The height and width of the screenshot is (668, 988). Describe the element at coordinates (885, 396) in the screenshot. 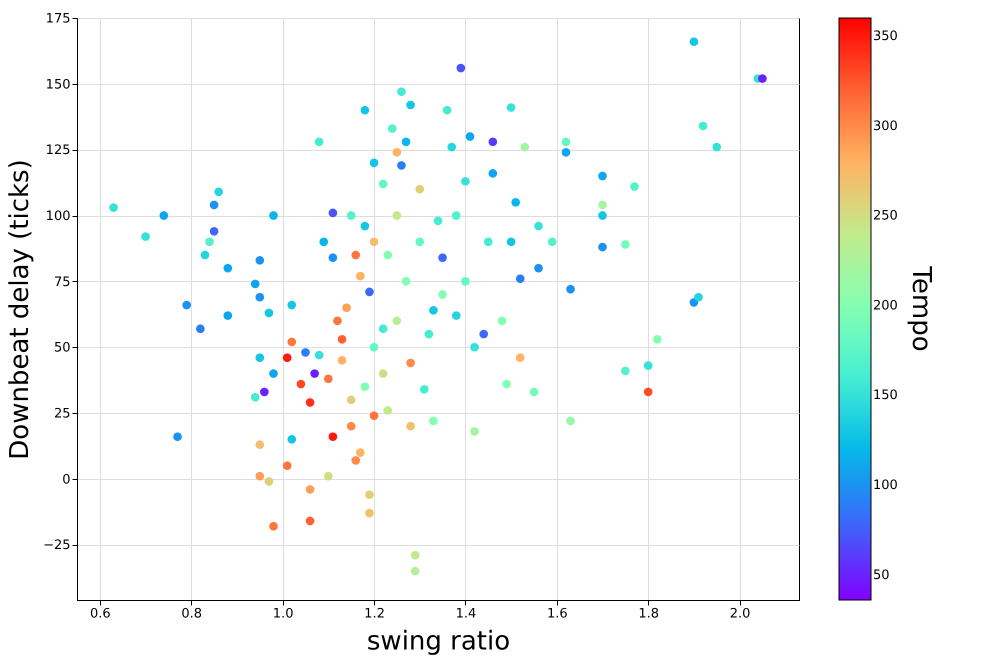

I see `color-bar-label: 150` at that location.